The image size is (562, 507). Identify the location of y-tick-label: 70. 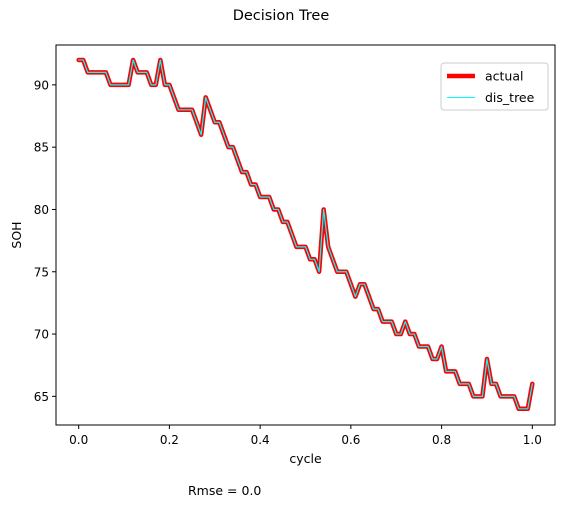
(41, 335).